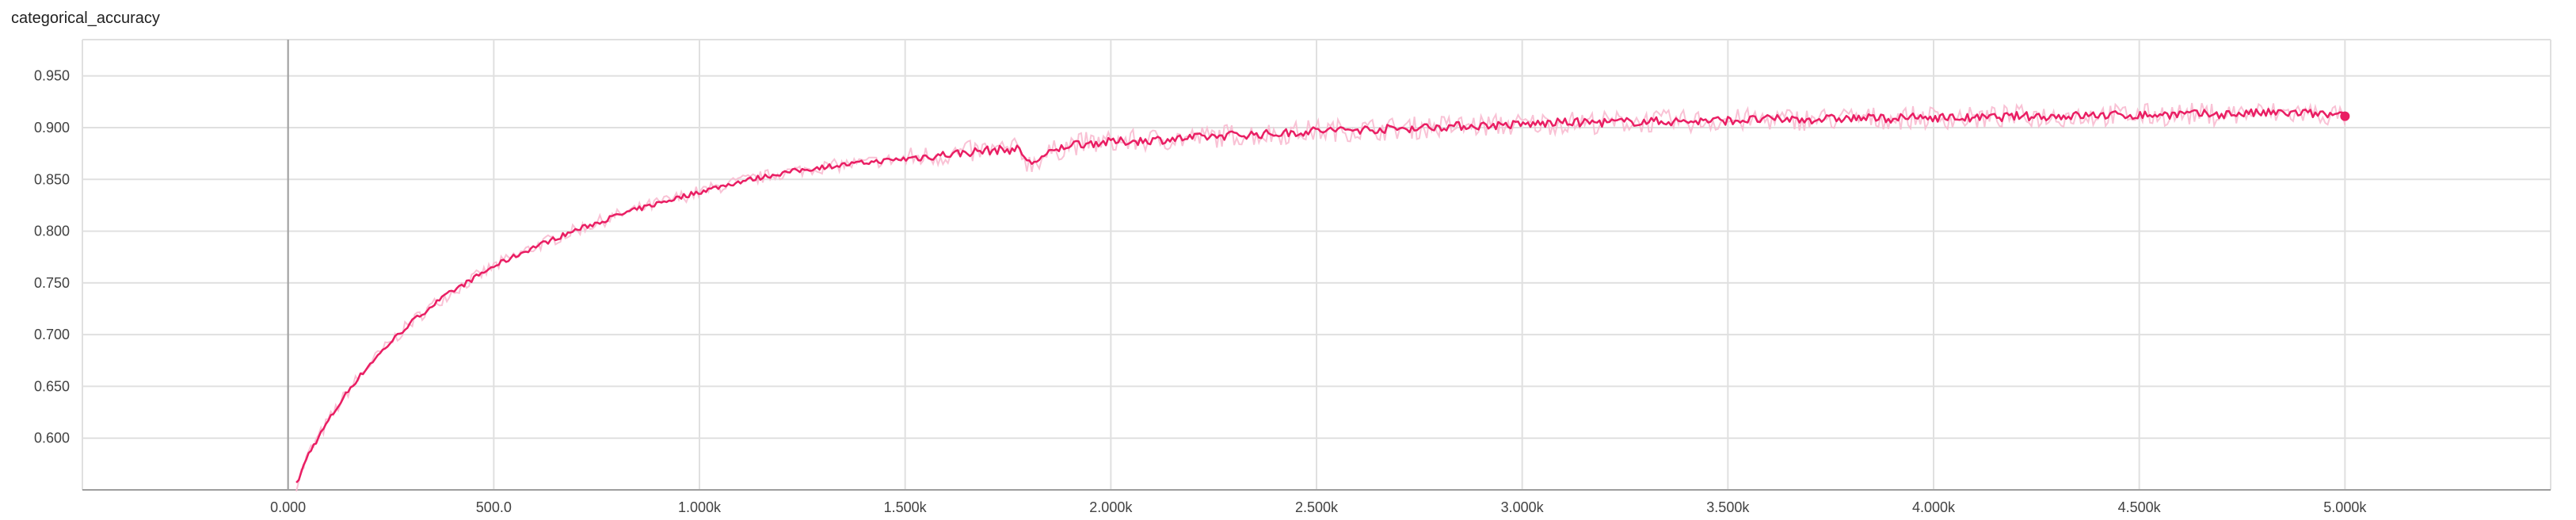 The image size is (2576, 520). What do you see at coordinates (2140, 507) in the screenshot?
I see `x-tick-label: 4.500k` at bounding box center [2140, 507].